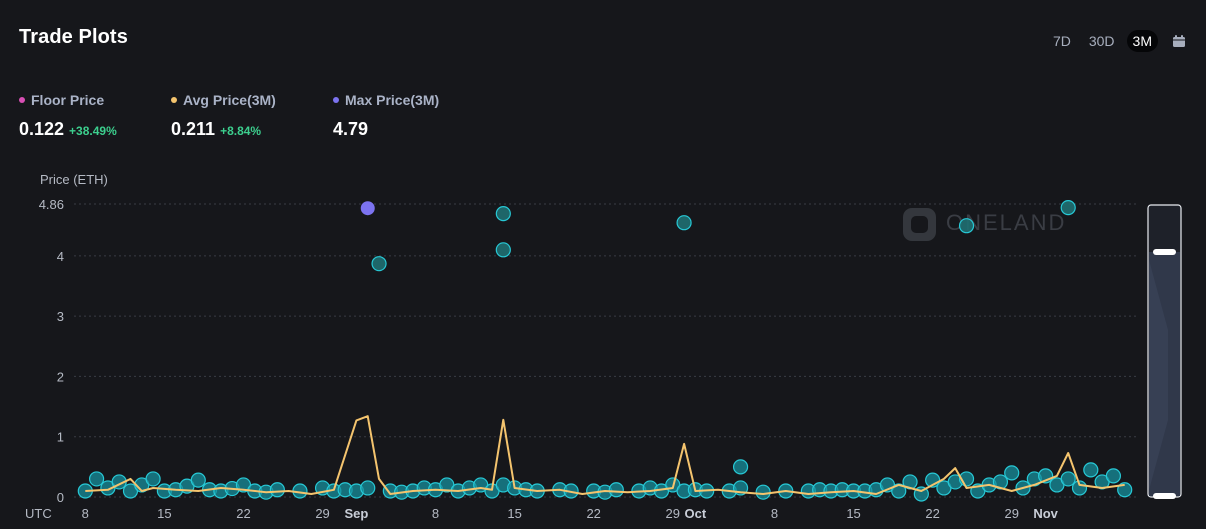  I want to click on utc-label: UTC, so click(38, 513).